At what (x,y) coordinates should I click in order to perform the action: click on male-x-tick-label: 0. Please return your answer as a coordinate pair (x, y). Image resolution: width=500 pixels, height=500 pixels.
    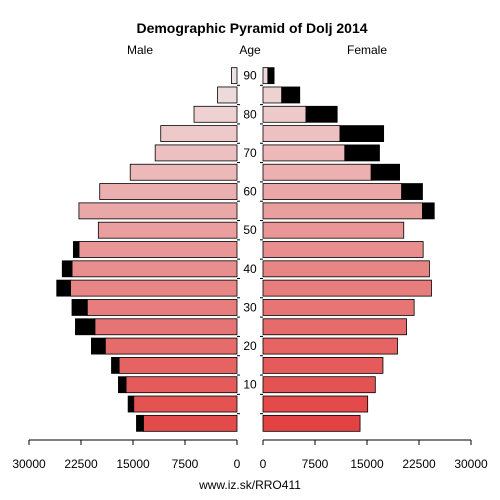
    Looking at the image, I should click on (237, 464).